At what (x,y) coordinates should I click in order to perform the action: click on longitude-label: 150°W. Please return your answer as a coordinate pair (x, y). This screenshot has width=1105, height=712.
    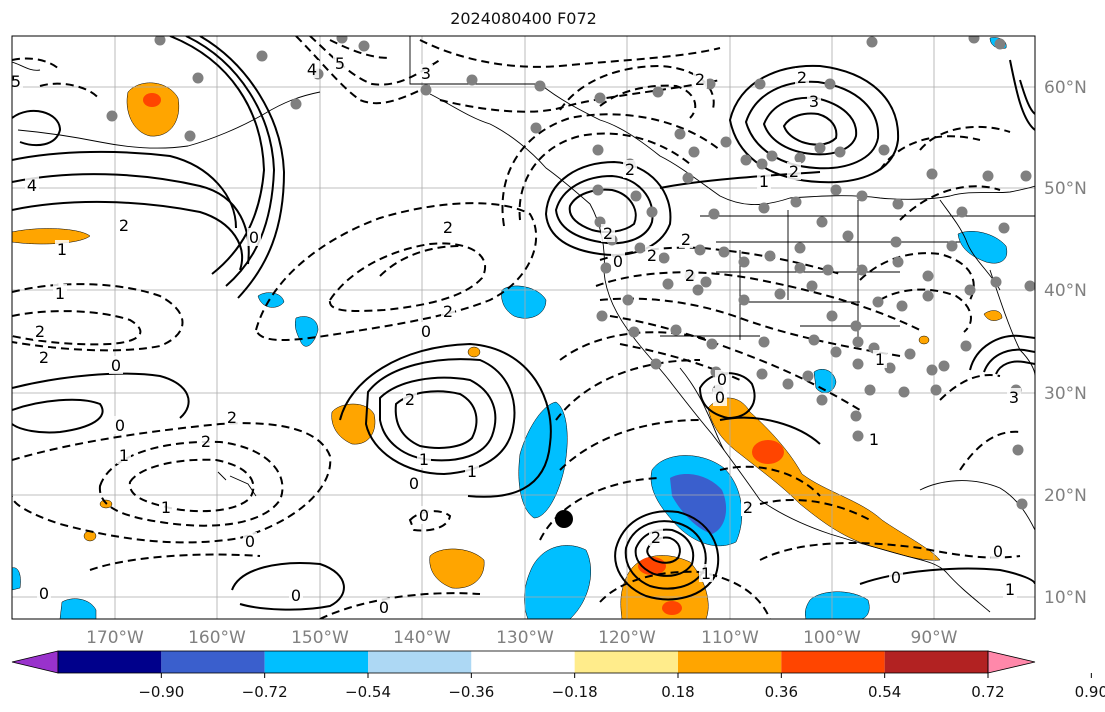
    Looking at the image, I should click on (320, 638).